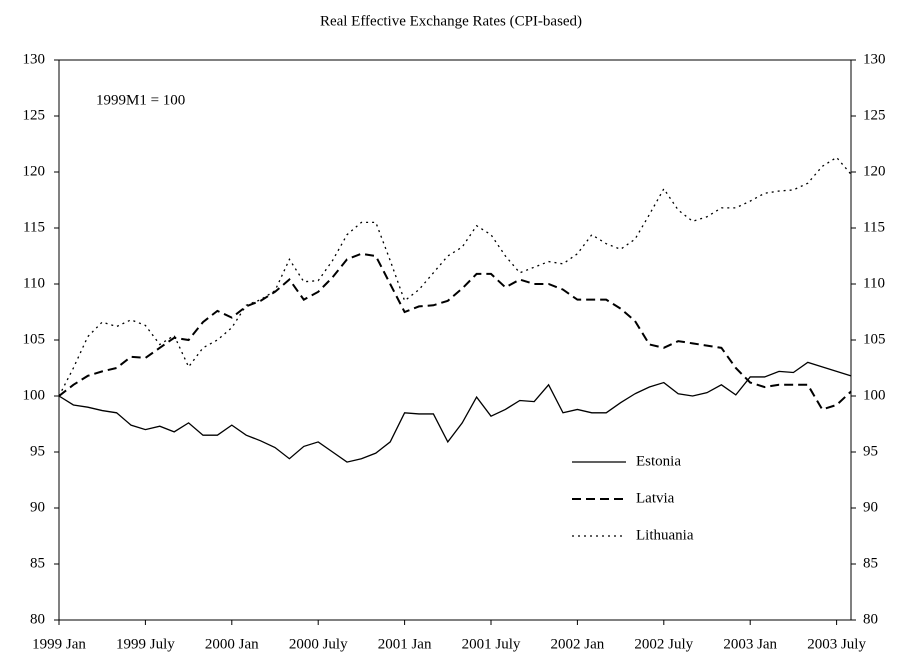 The image size is (902, 658). Describe the element at coordinates (874, 171) in the screenshot. I see `y2-tick-label: 120` at that location.